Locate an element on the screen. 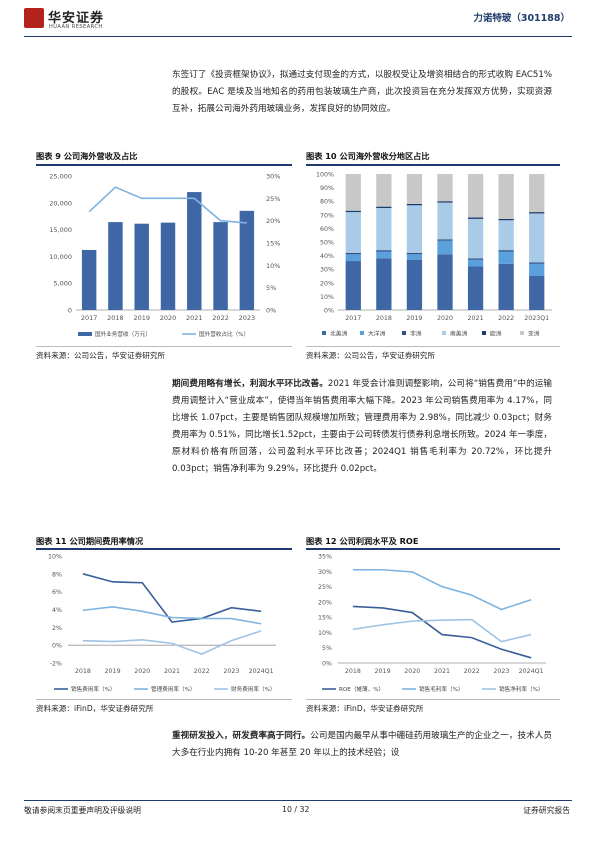 The image size is (596, 842). header-divider is located at coordinates (298, 36).